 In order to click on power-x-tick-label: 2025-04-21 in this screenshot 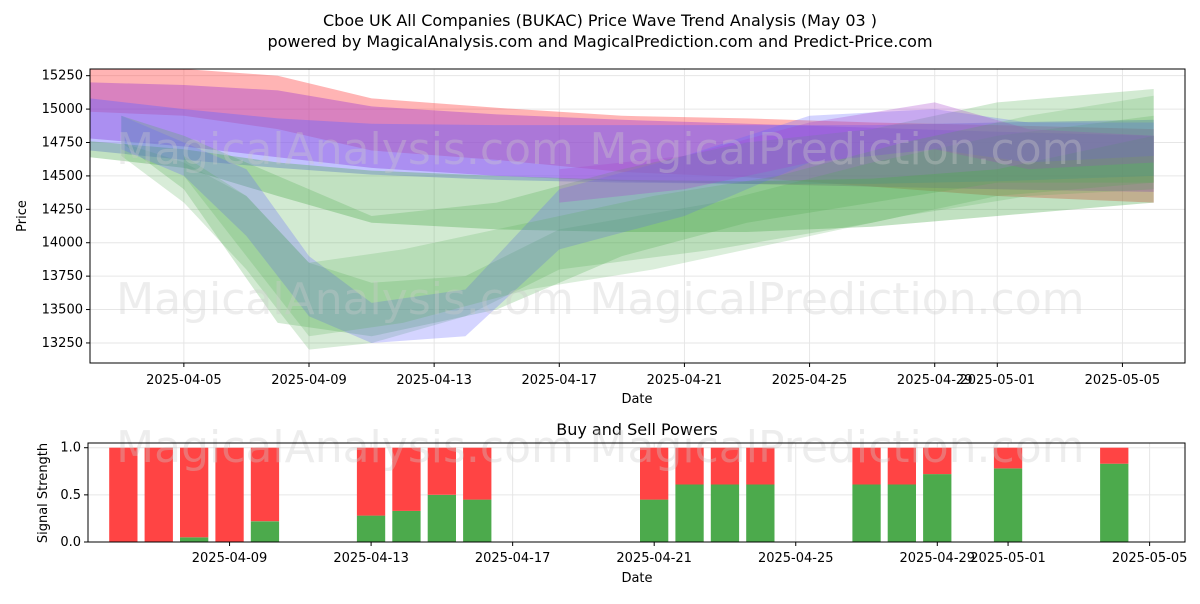, I will do `click(654, 558)`.